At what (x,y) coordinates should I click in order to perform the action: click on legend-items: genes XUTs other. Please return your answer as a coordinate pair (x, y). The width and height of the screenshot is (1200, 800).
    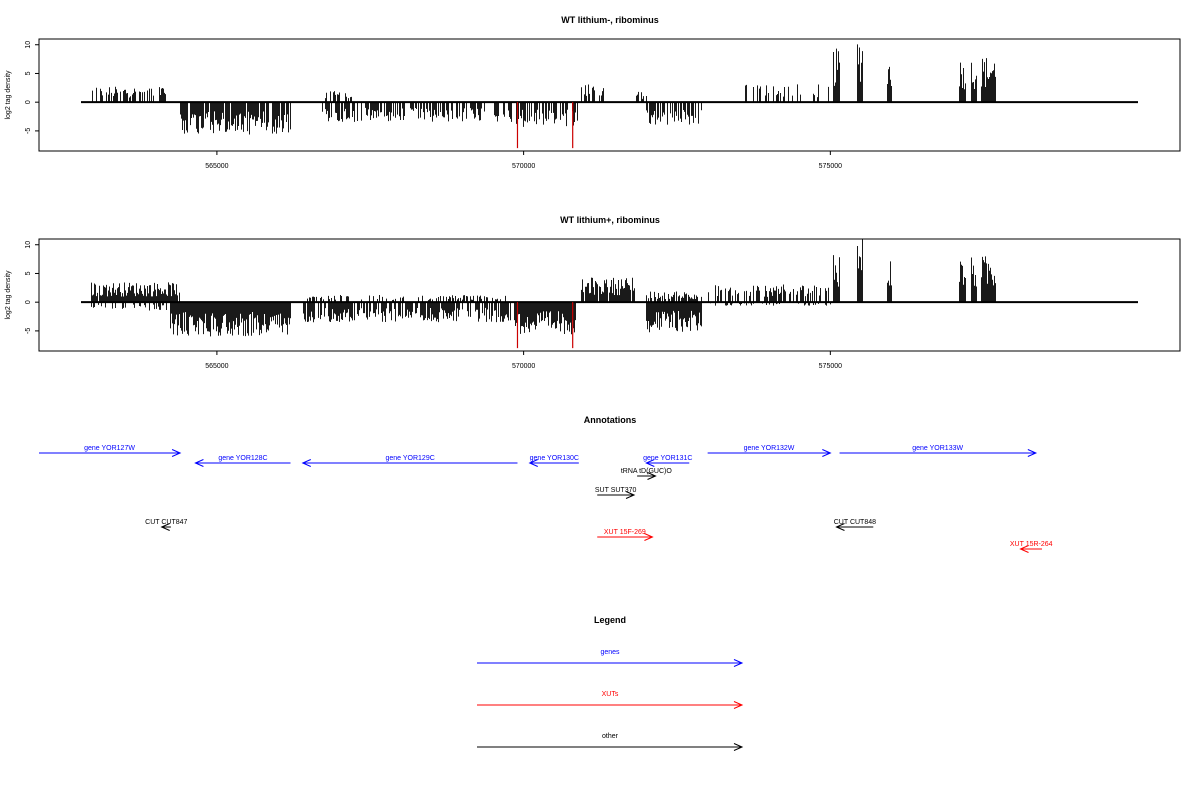
    Looking at the image, I should click on (610, 700).